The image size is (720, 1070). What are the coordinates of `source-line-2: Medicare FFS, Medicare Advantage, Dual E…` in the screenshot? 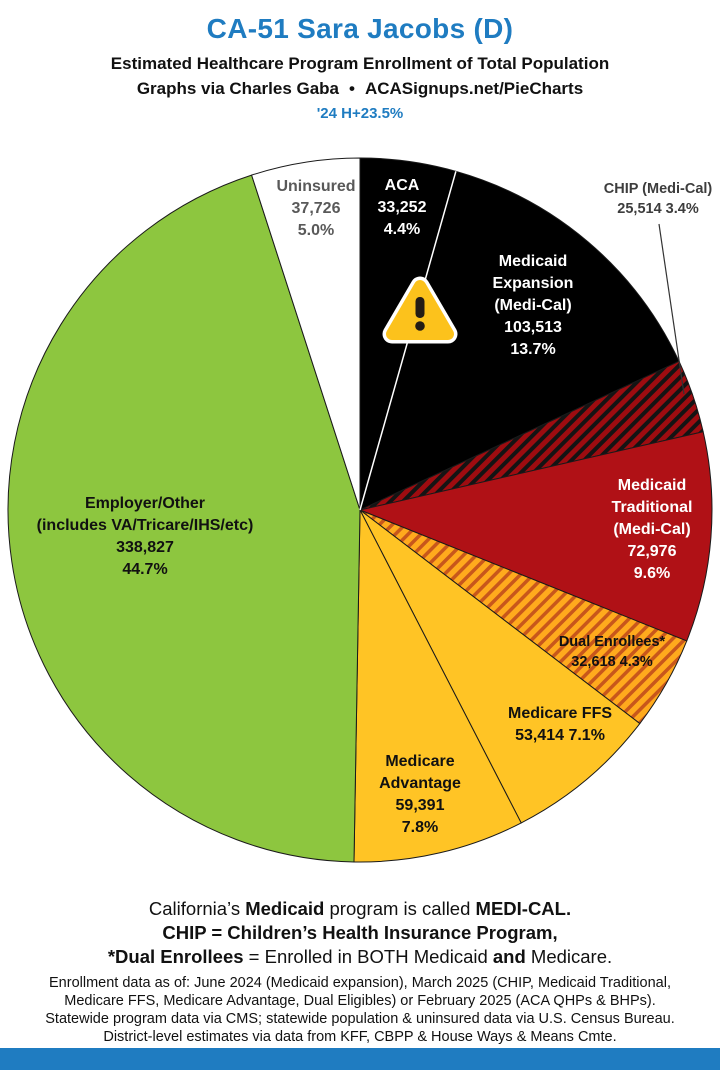 It's located at (360, 1001).